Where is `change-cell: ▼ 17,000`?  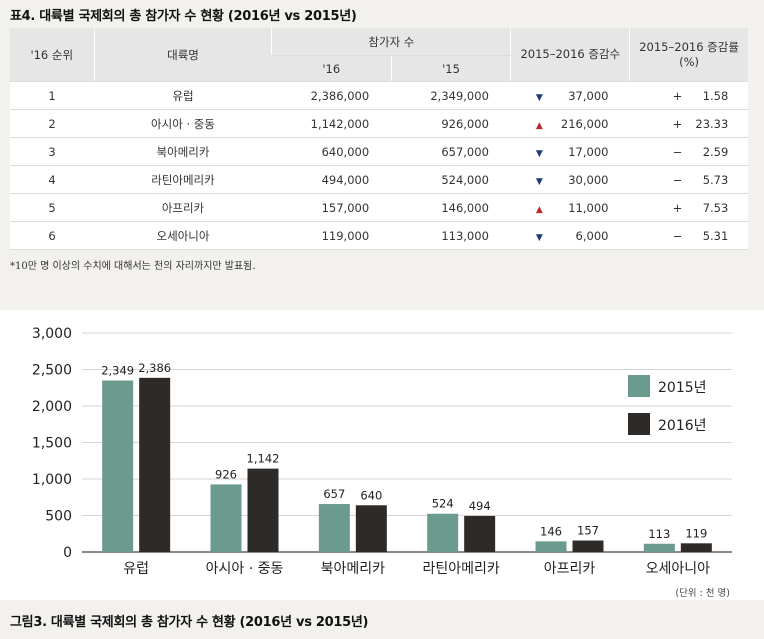
change-cell: ▼ 17,000 is located at coordinates (570, 151).